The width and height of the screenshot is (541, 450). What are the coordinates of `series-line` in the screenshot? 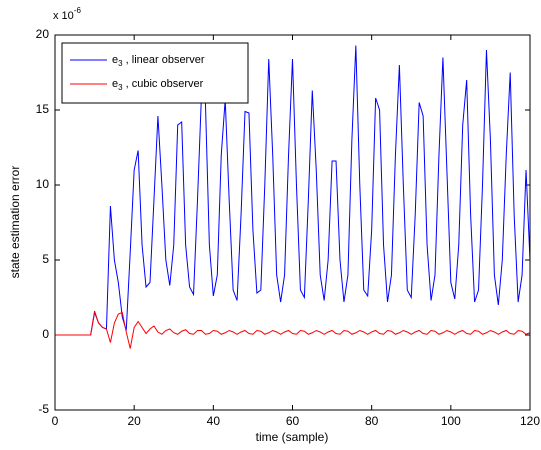 It's located at (293, 329).